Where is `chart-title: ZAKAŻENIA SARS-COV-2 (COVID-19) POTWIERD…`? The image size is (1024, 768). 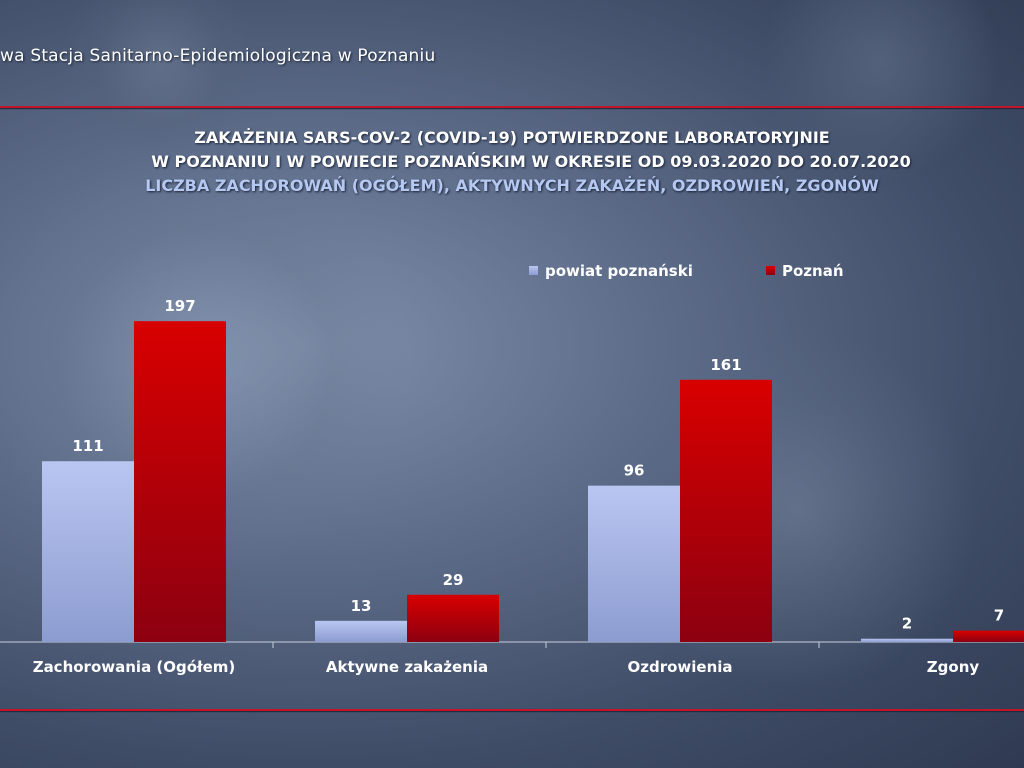
chart-title: ZAKAŻENIA SARS-COV-2 (COVID-19) POTWIERD… is located at coordinates (512, 137).